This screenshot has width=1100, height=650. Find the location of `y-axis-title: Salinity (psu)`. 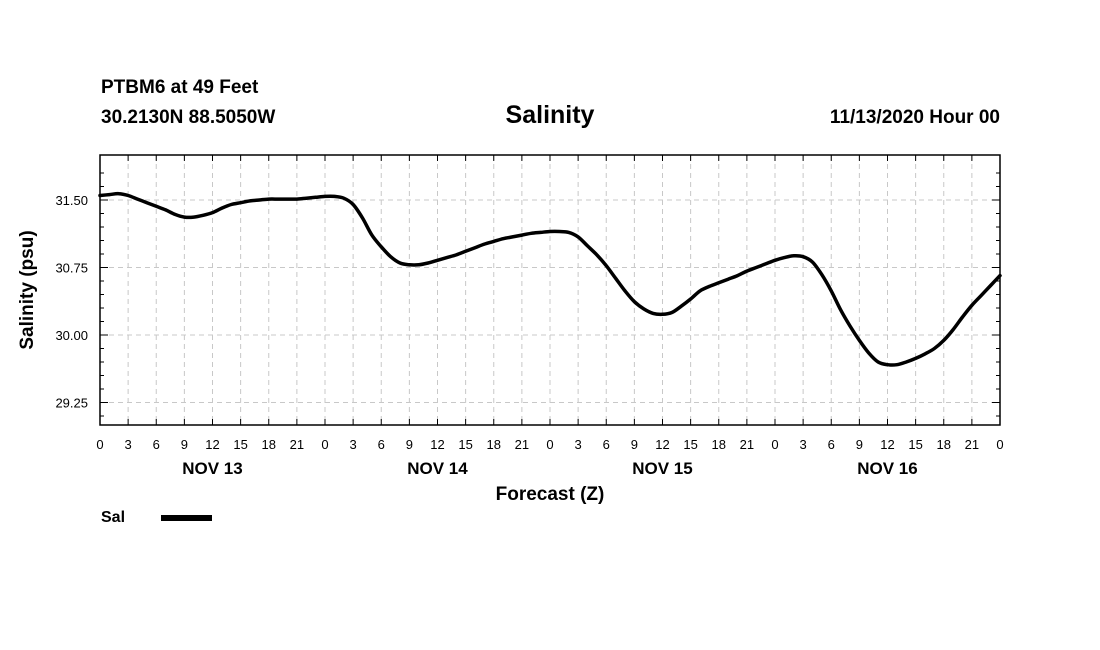

y-axis-title: Salinity (psu) is located at coordinates (27, 289).